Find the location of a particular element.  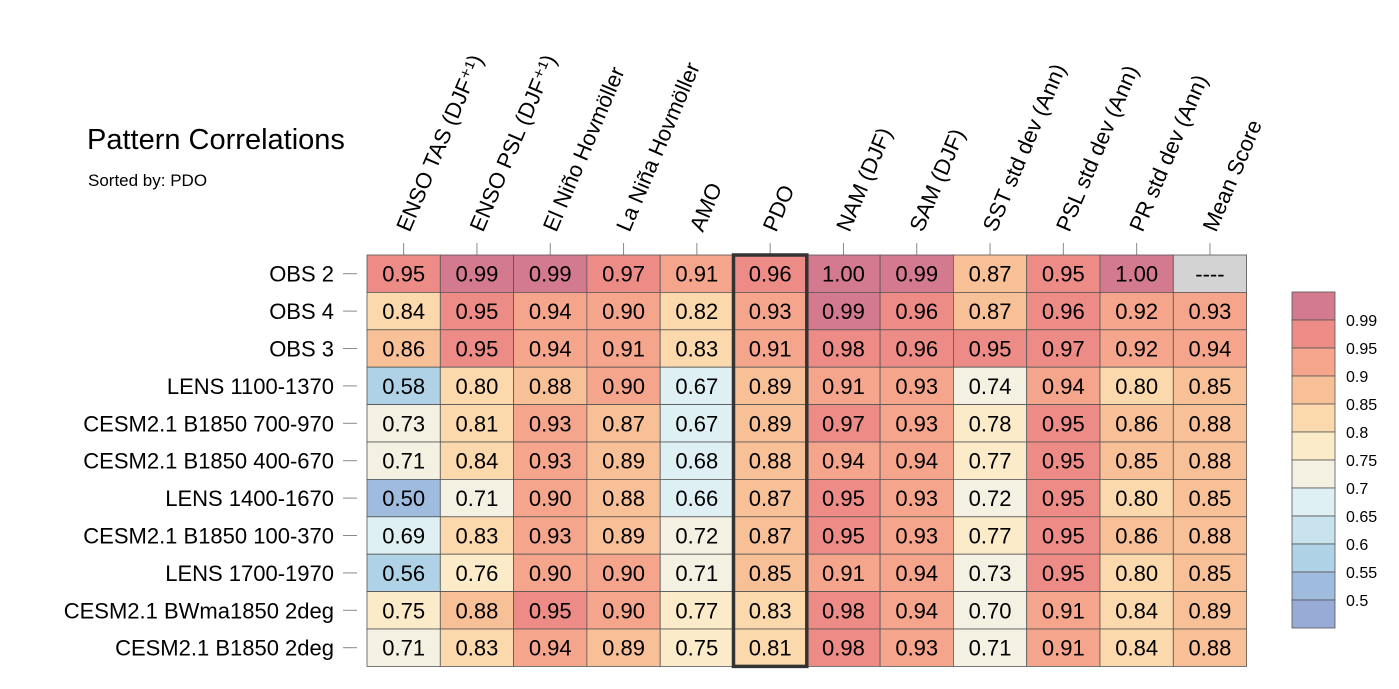

column-header: SAM (DJF) is located at coordinates (937, 180).